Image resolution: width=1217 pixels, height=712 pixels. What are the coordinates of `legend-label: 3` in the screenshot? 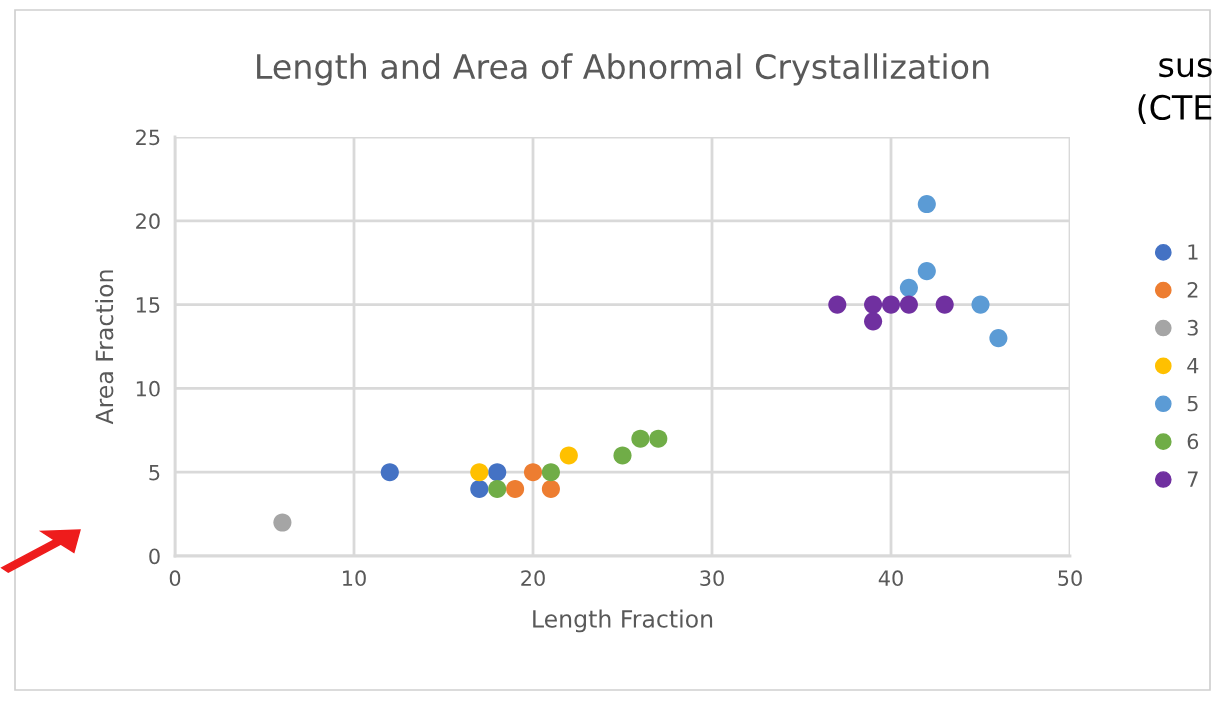 It's located at (1192, 327).